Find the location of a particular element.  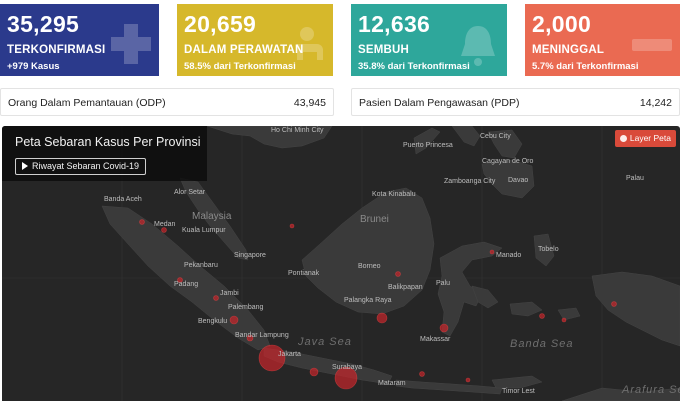

map-title: Peta Sebaran Kasus Per Provinsi is located at coordinates (108, 142).